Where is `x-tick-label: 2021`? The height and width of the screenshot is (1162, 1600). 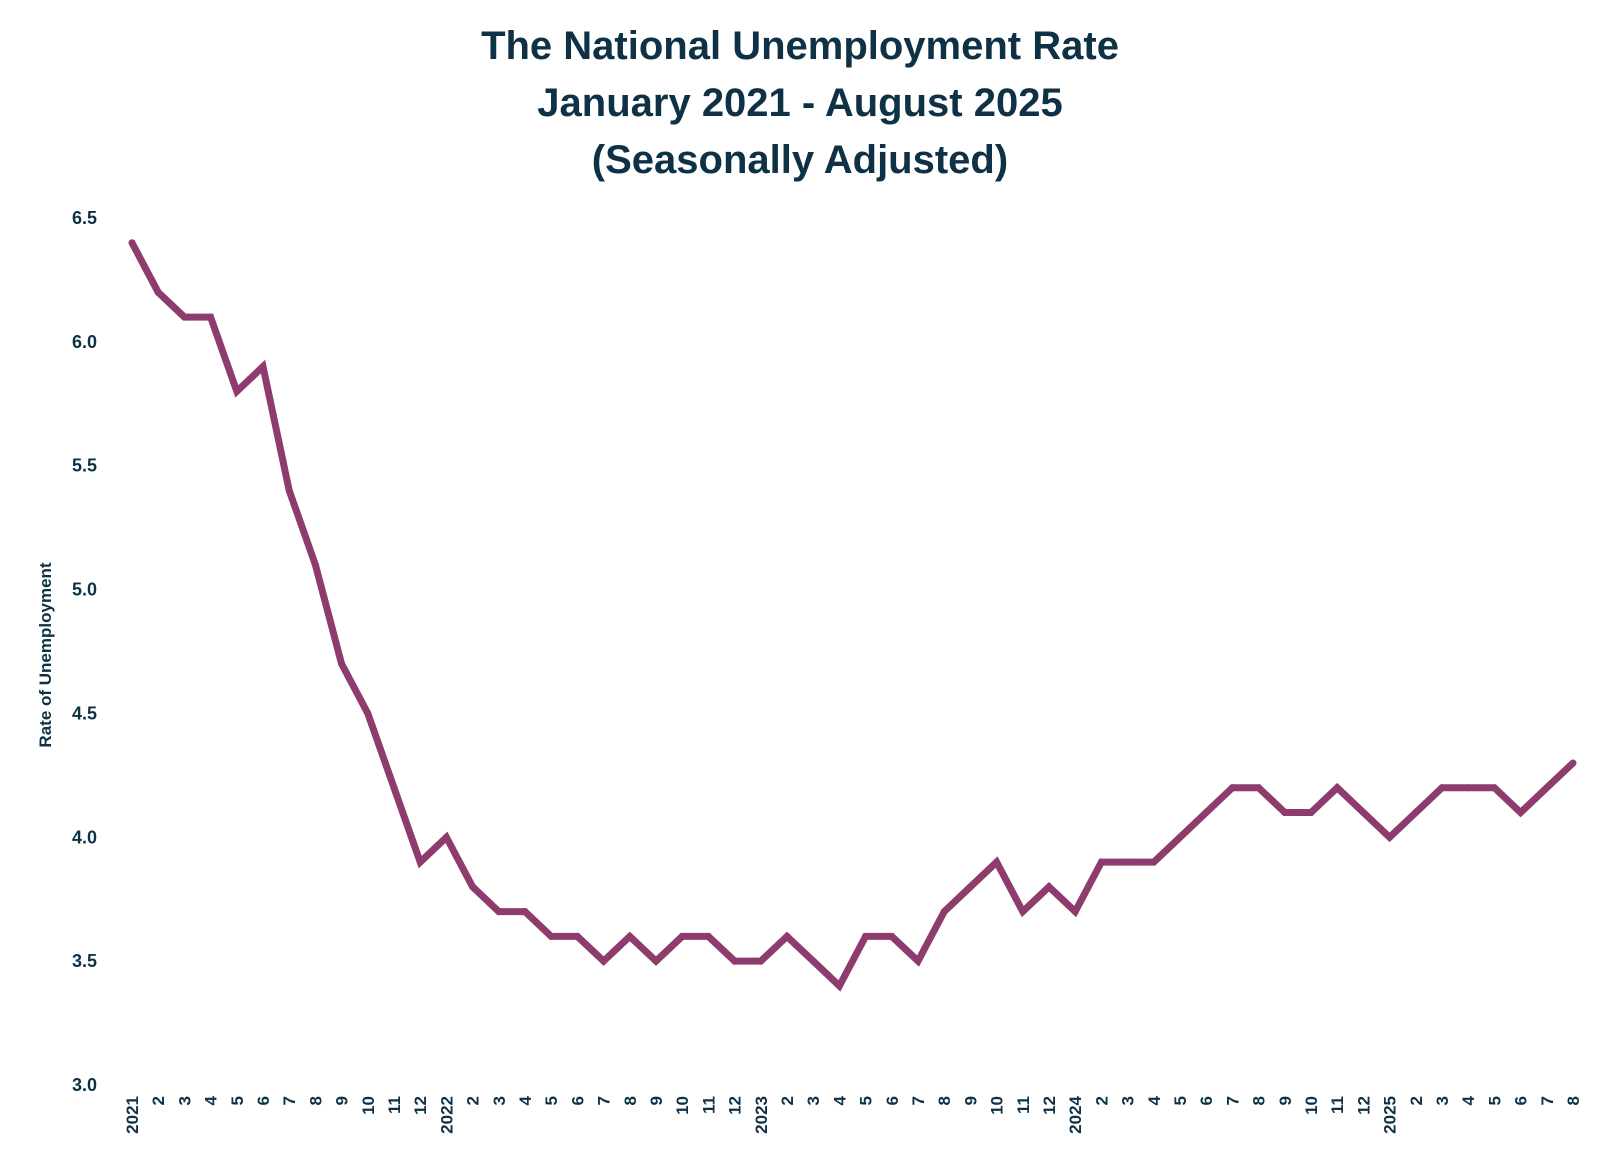 x-tick-label: 2021 is located at coordinates (132, 1115).